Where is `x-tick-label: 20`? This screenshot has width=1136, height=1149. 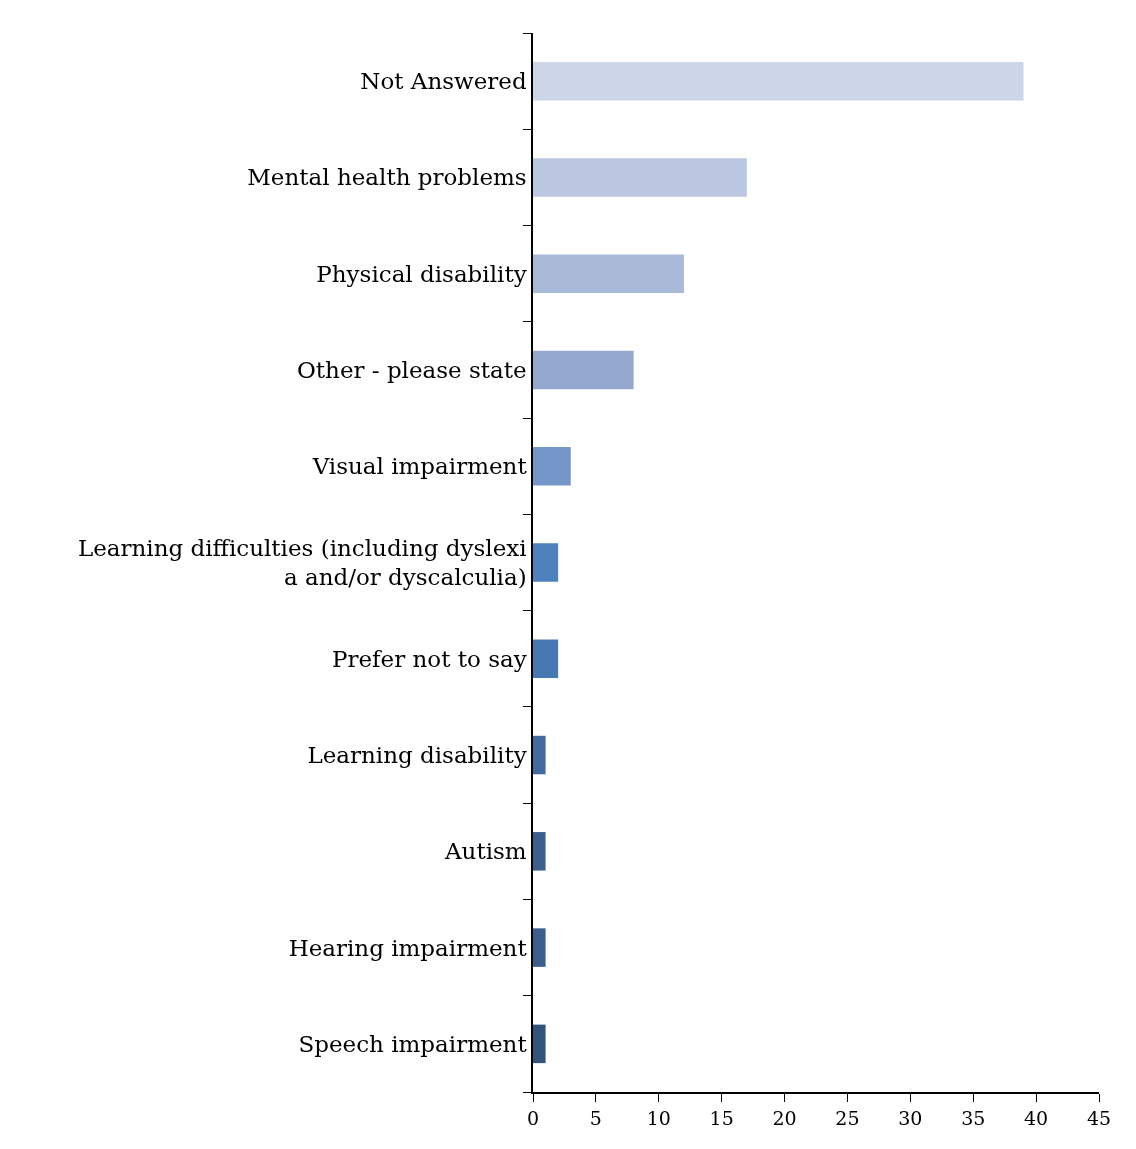 x-tick-label: 20 is located at coordinates (784, 1117).